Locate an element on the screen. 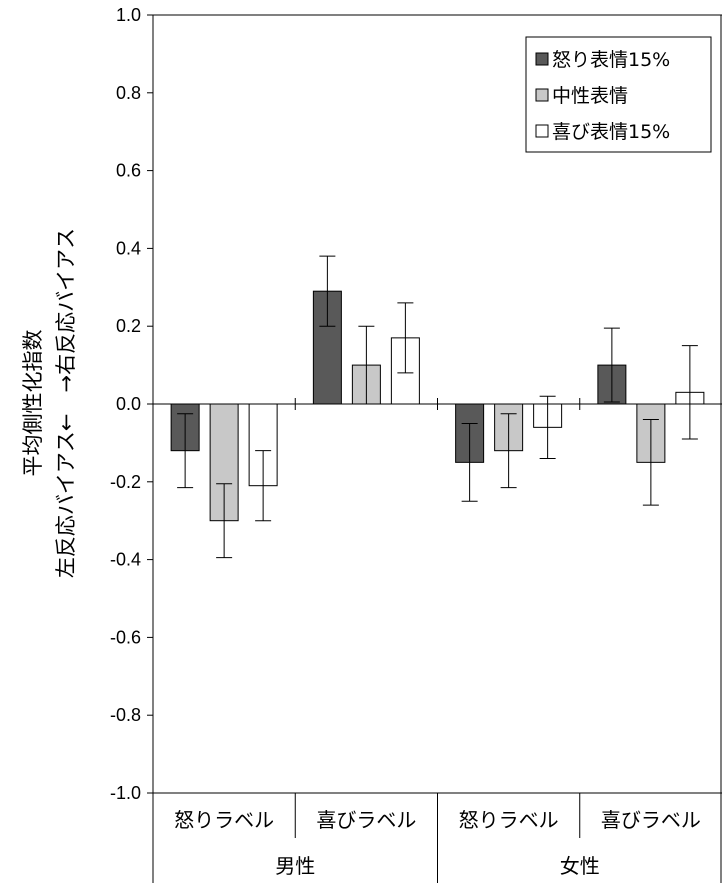 The image size is (722, 883). y-tick-label: -0.6 is located at coordinates (125, 637).